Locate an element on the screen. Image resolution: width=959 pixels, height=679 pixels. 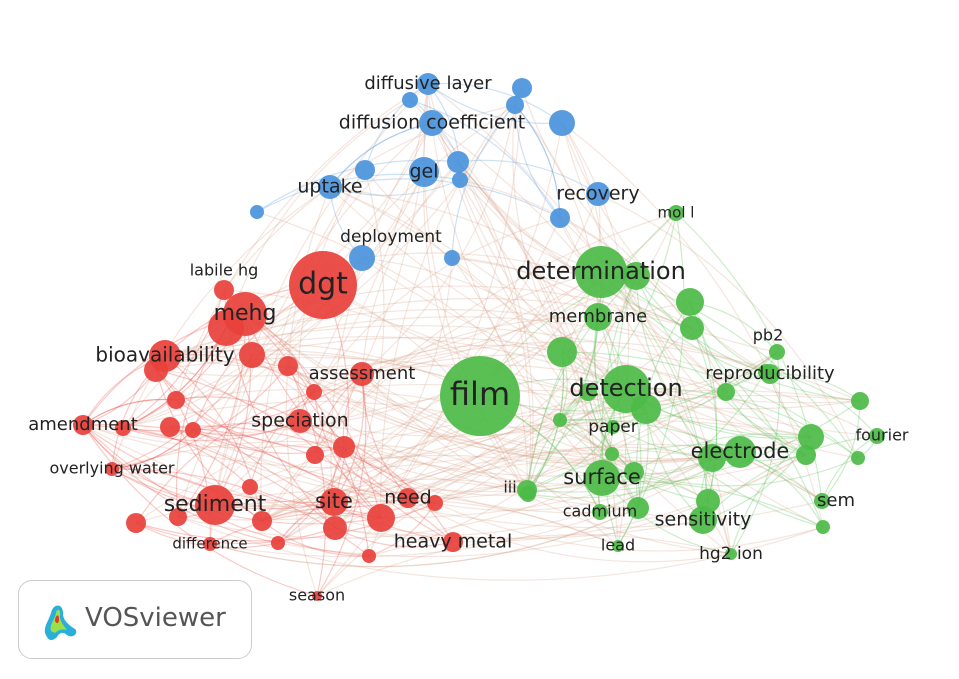
node-label: diffusion coefficient is located at coordinates (432, 123).